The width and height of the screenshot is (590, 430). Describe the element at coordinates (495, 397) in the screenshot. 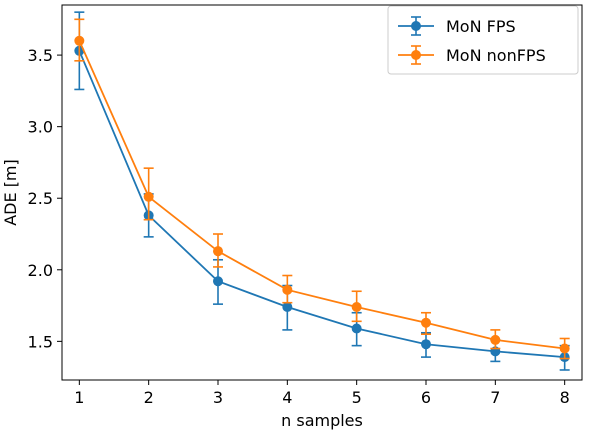

I see `x-tick-label: 7` at that location.